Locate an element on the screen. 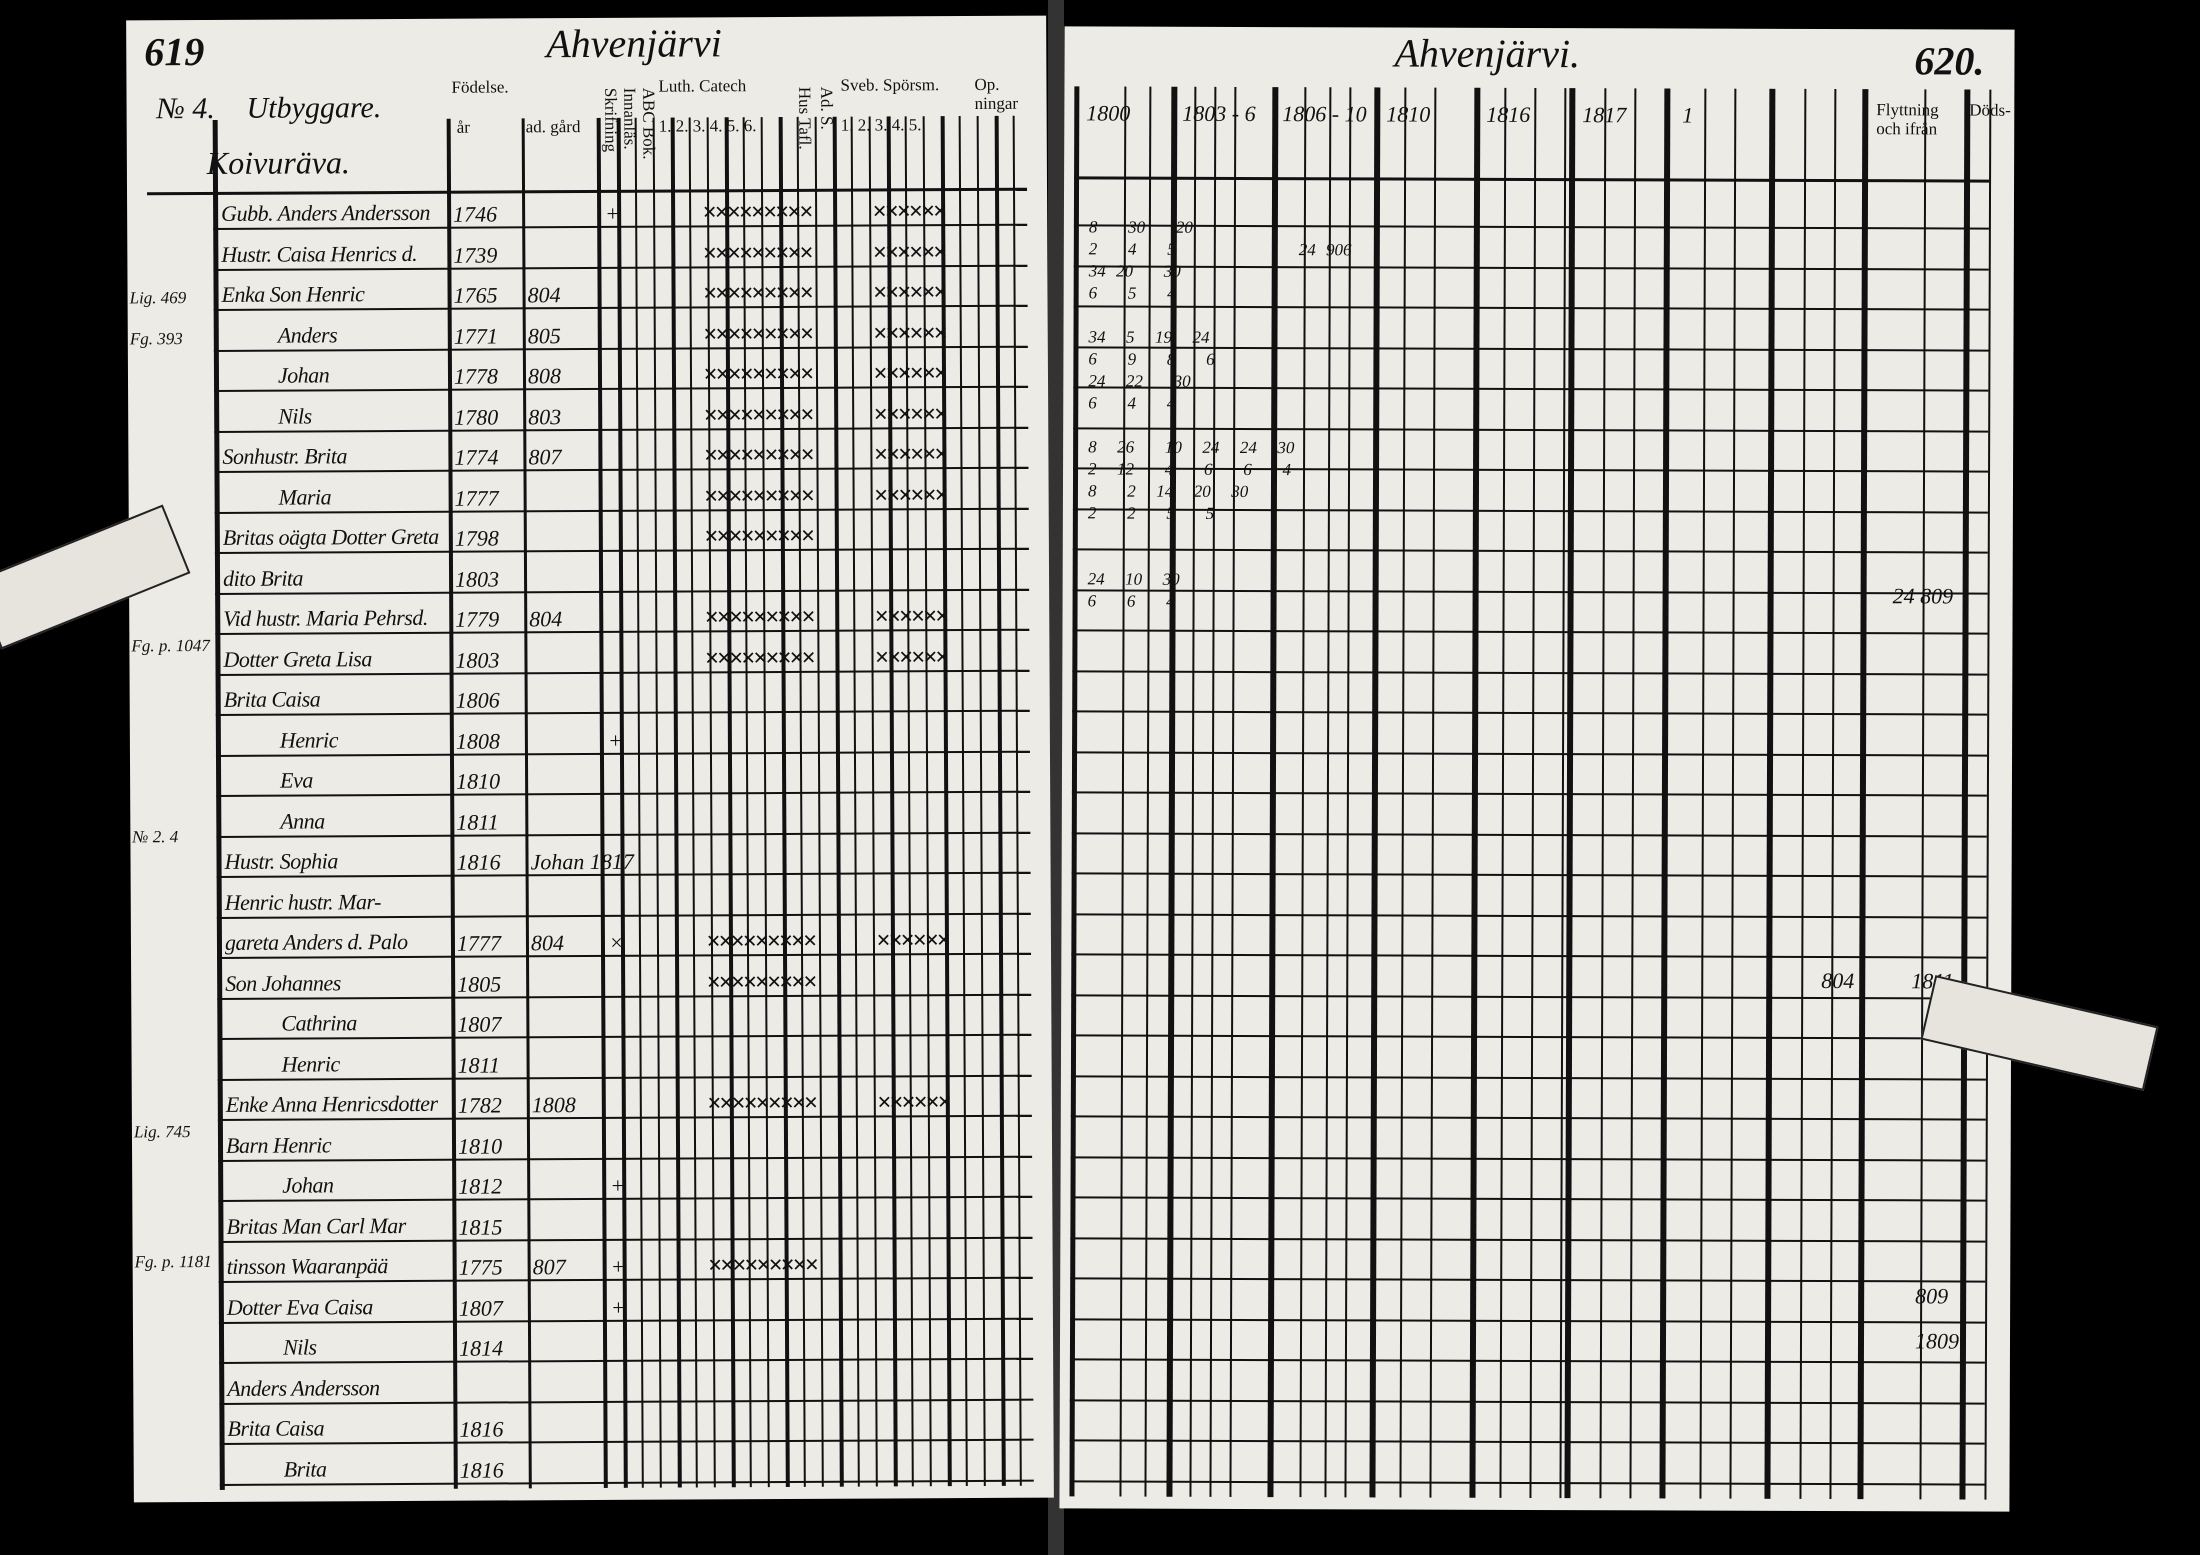 The width and height of the screenshot is (2200, 1555). moving-header: Flyttning och ifrån is located at coordinates (1907, 119).